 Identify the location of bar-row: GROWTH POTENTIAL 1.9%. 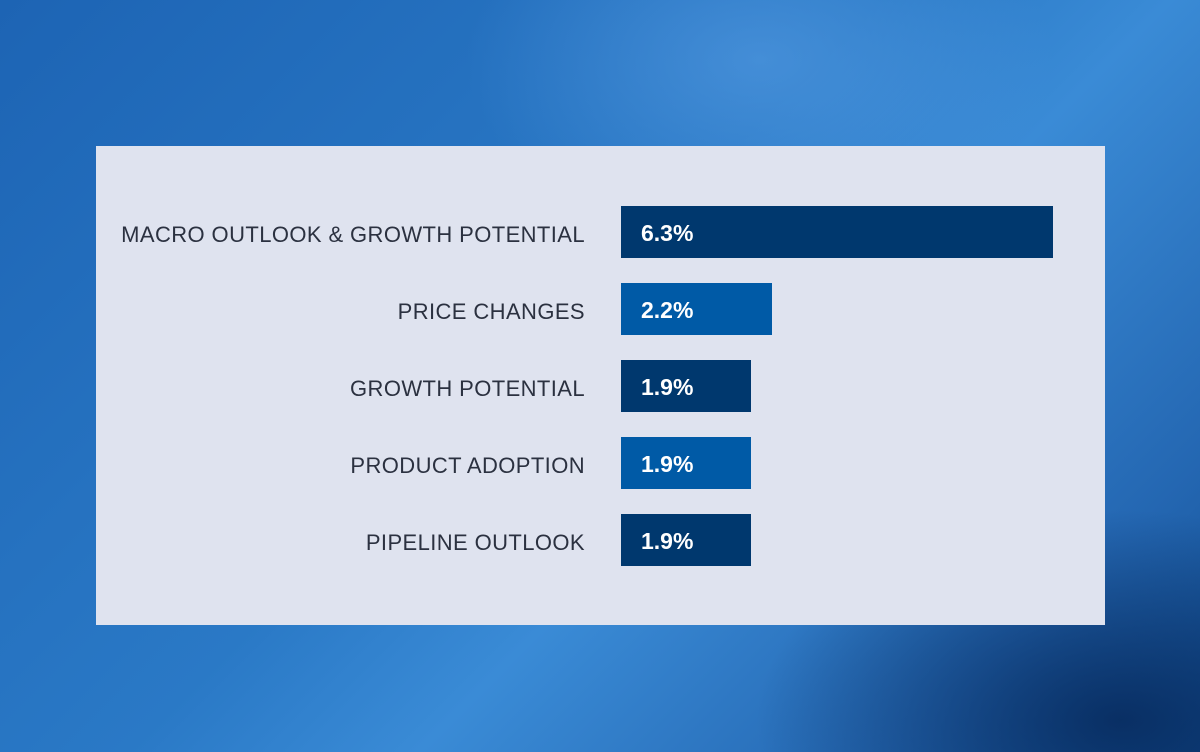
(600, 386).